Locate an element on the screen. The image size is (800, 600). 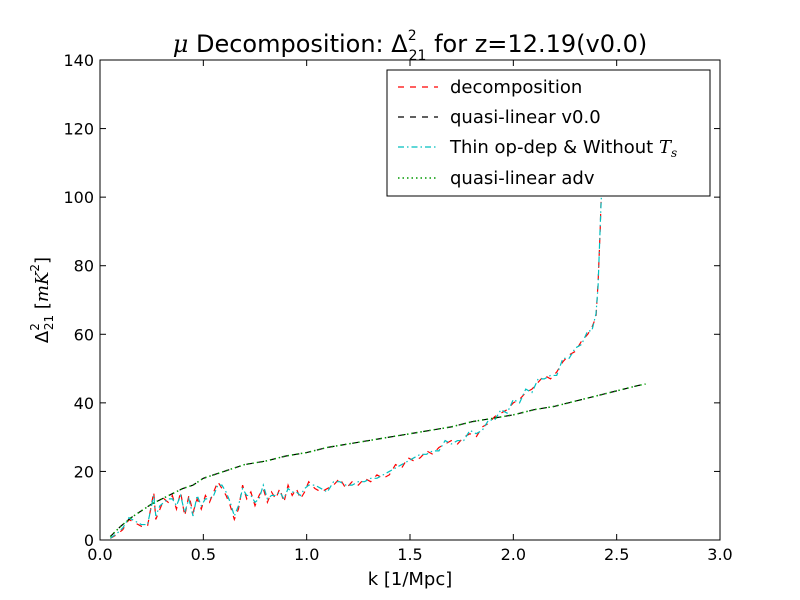
y-tick-label: 60 is located at coordinates (84, 334).